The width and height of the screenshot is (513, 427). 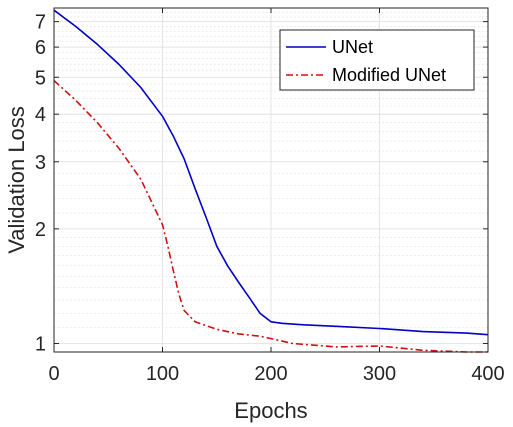 What do you see at coordinates (16, 180) in the screenshot?
I see `y-axis-label: Validation Loss` at bounding box center [16, 180].